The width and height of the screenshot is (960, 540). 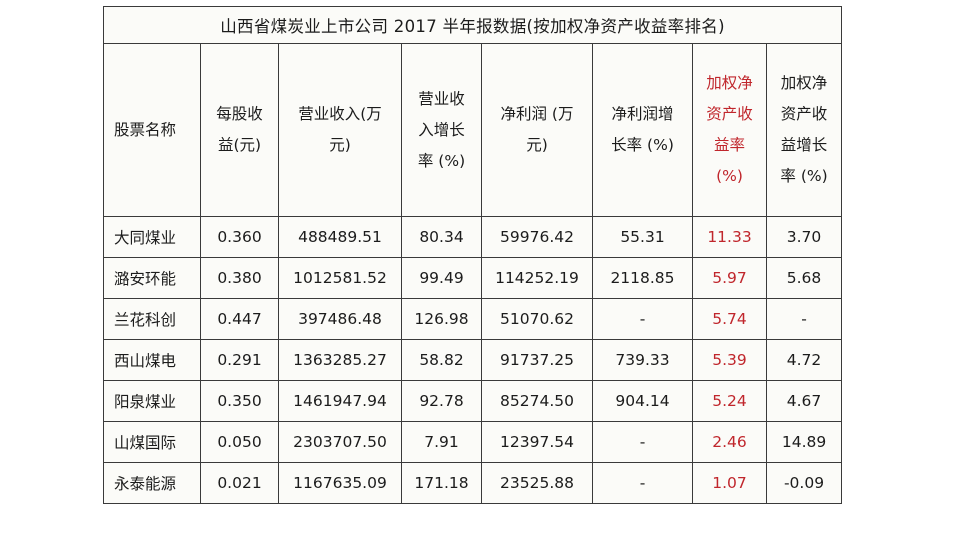 What do you see at coordinates (729, 145) in the screenshot?
I see `header-line: 益率` at bounding box center [729, 145].